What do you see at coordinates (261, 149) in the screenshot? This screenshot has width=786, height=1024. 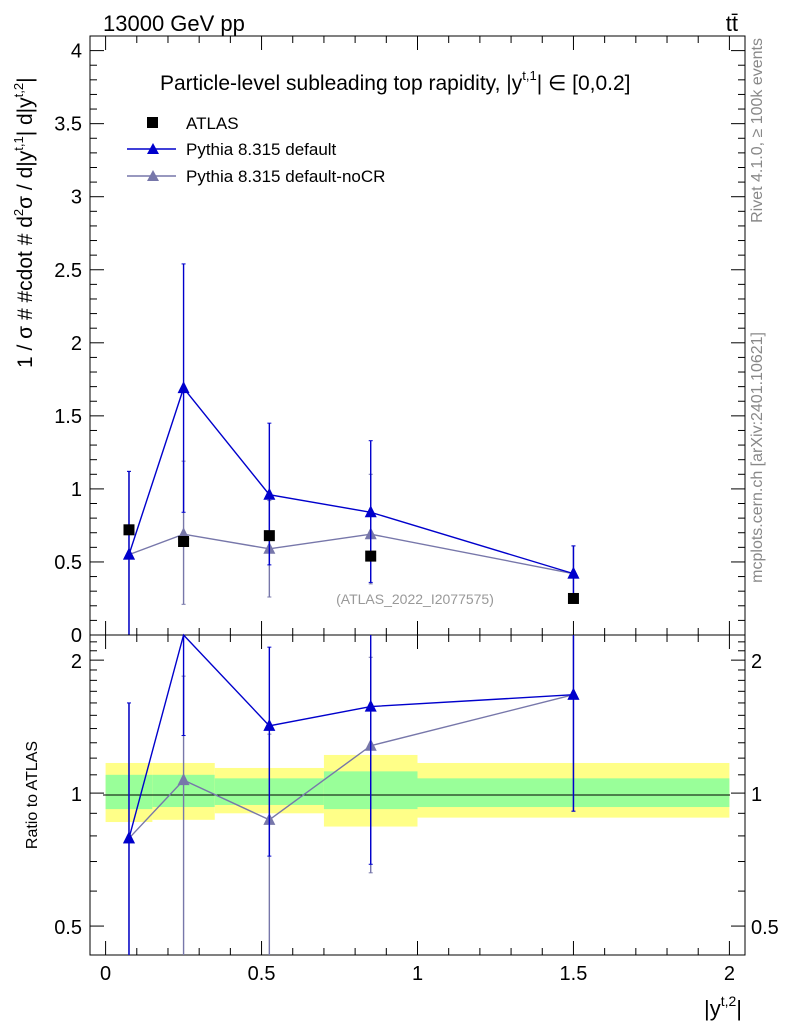 I see `legend-label-default: Pythia 8.315 default` at bounding box center [261, 149].